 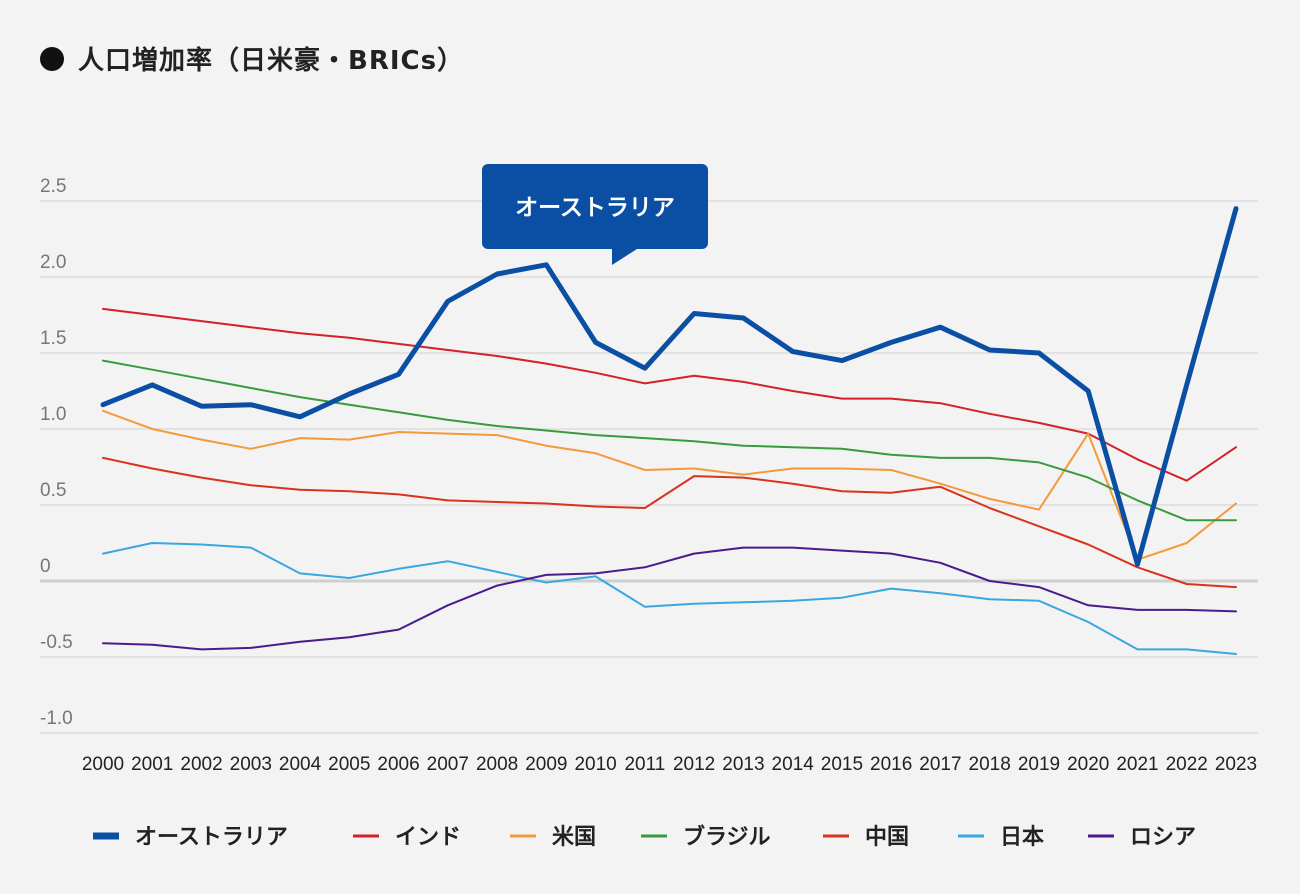 What do you see at coordinates (1022, 837) in the screenshot?
I see `legend-label: 日本` at bounding box center [1022, 837].